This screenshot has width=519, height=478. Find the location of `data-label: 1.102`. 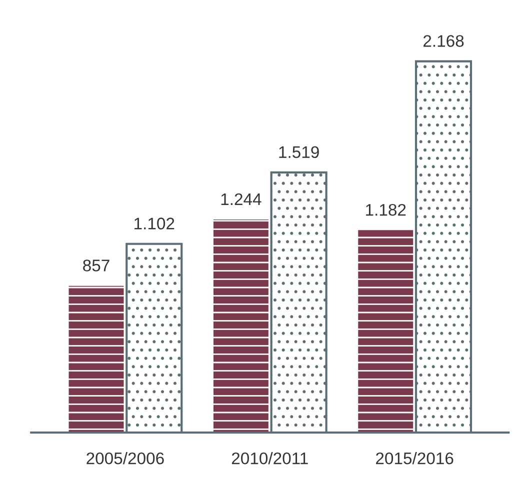

data-label: 1.102 is located at coordinates (154, 224).